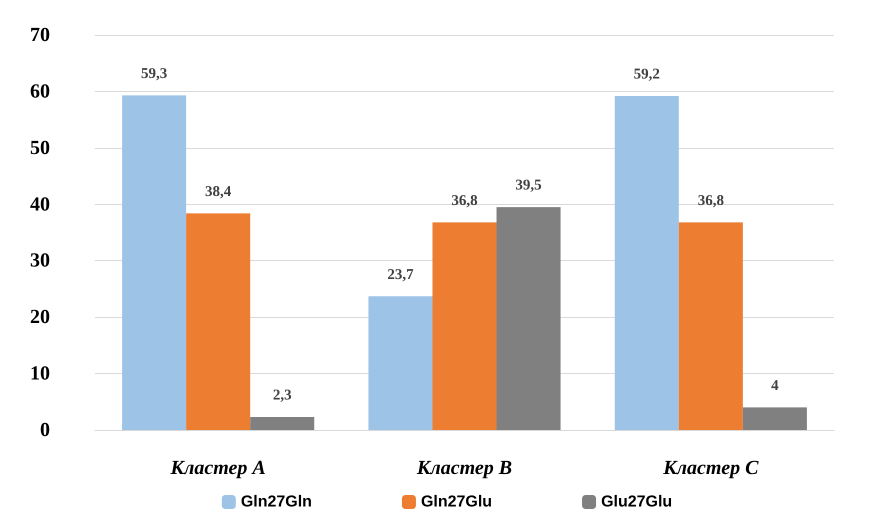 The image size is (894, 523). What do you see at coordinates (636, 502) in the screenshot?
I see `legend-label: Glu27Glu` at bounding box center [636, 502].